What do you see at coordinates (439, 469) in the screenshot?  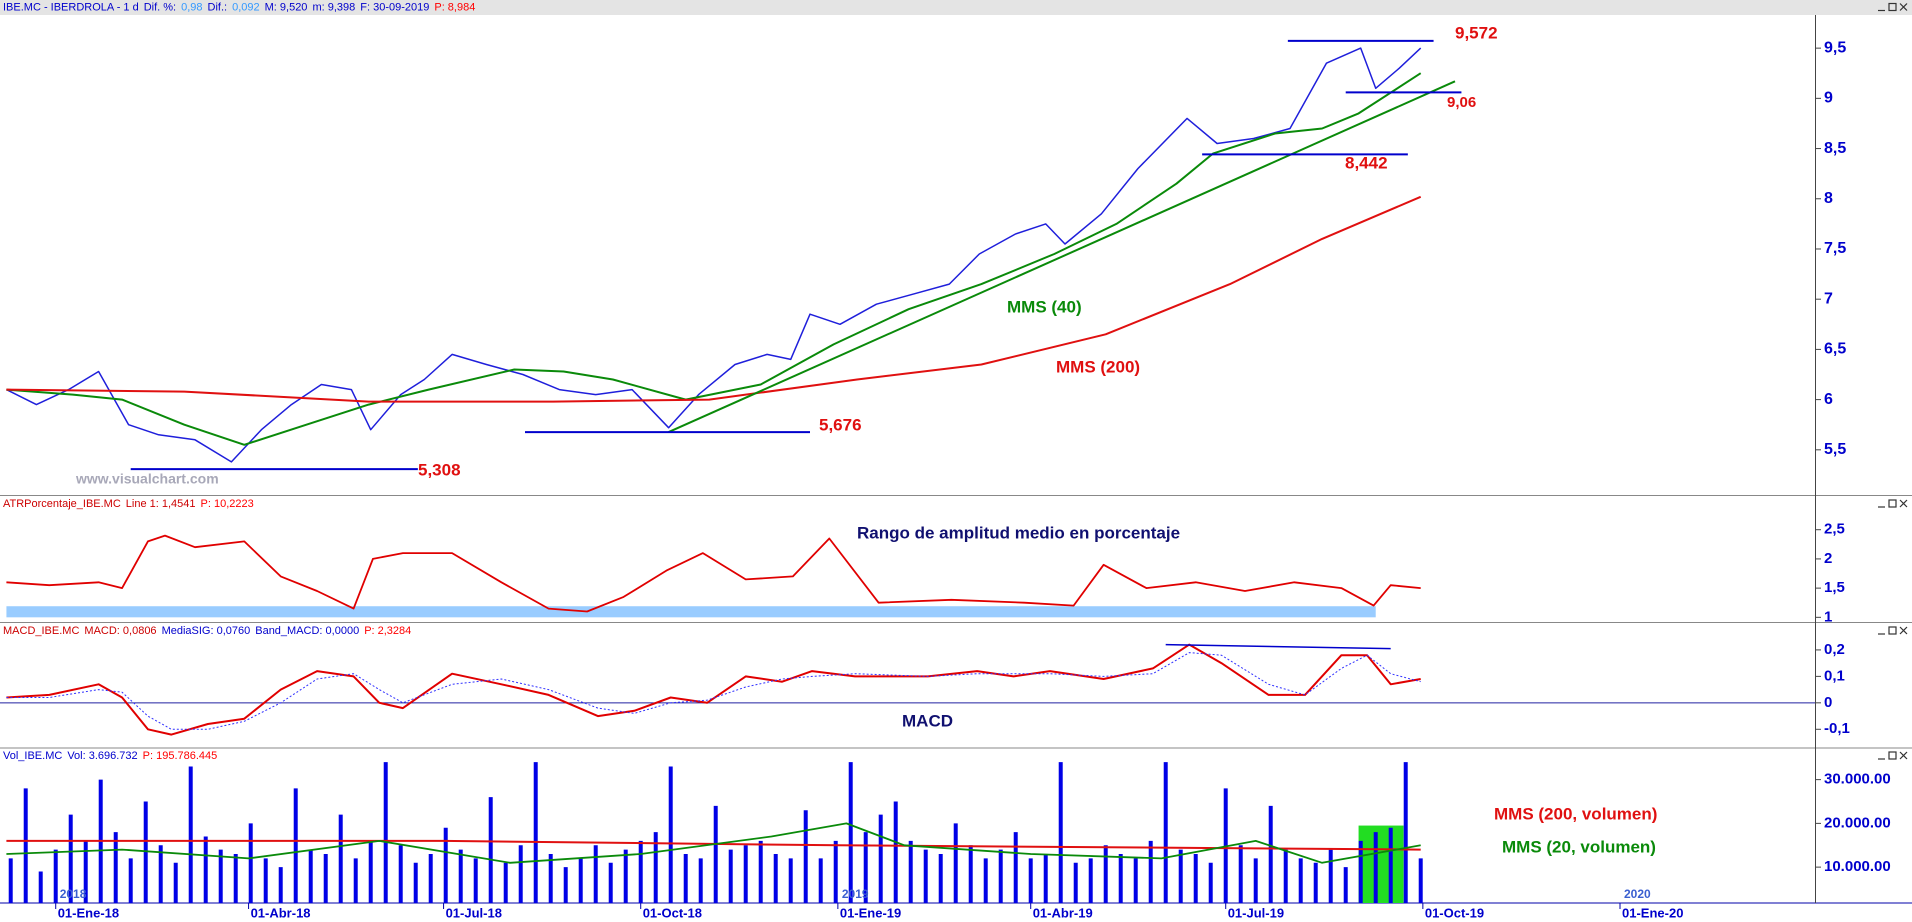 I see `level-label: 5,308` at bounding box center [439, 469].